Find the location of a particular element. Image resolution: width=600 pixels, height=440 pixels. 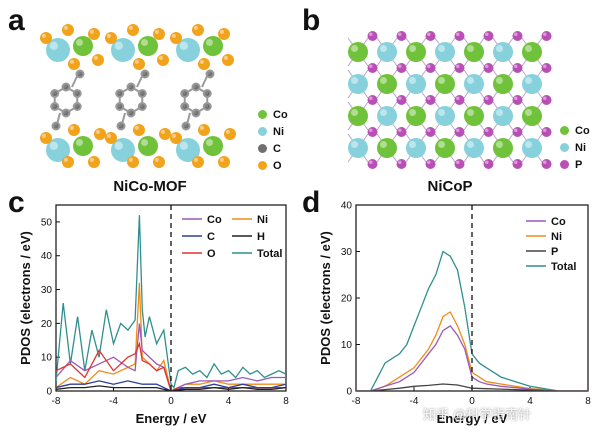

y-axis-label: PDOS (electrons / eV) is located at coordinates (325, 298).